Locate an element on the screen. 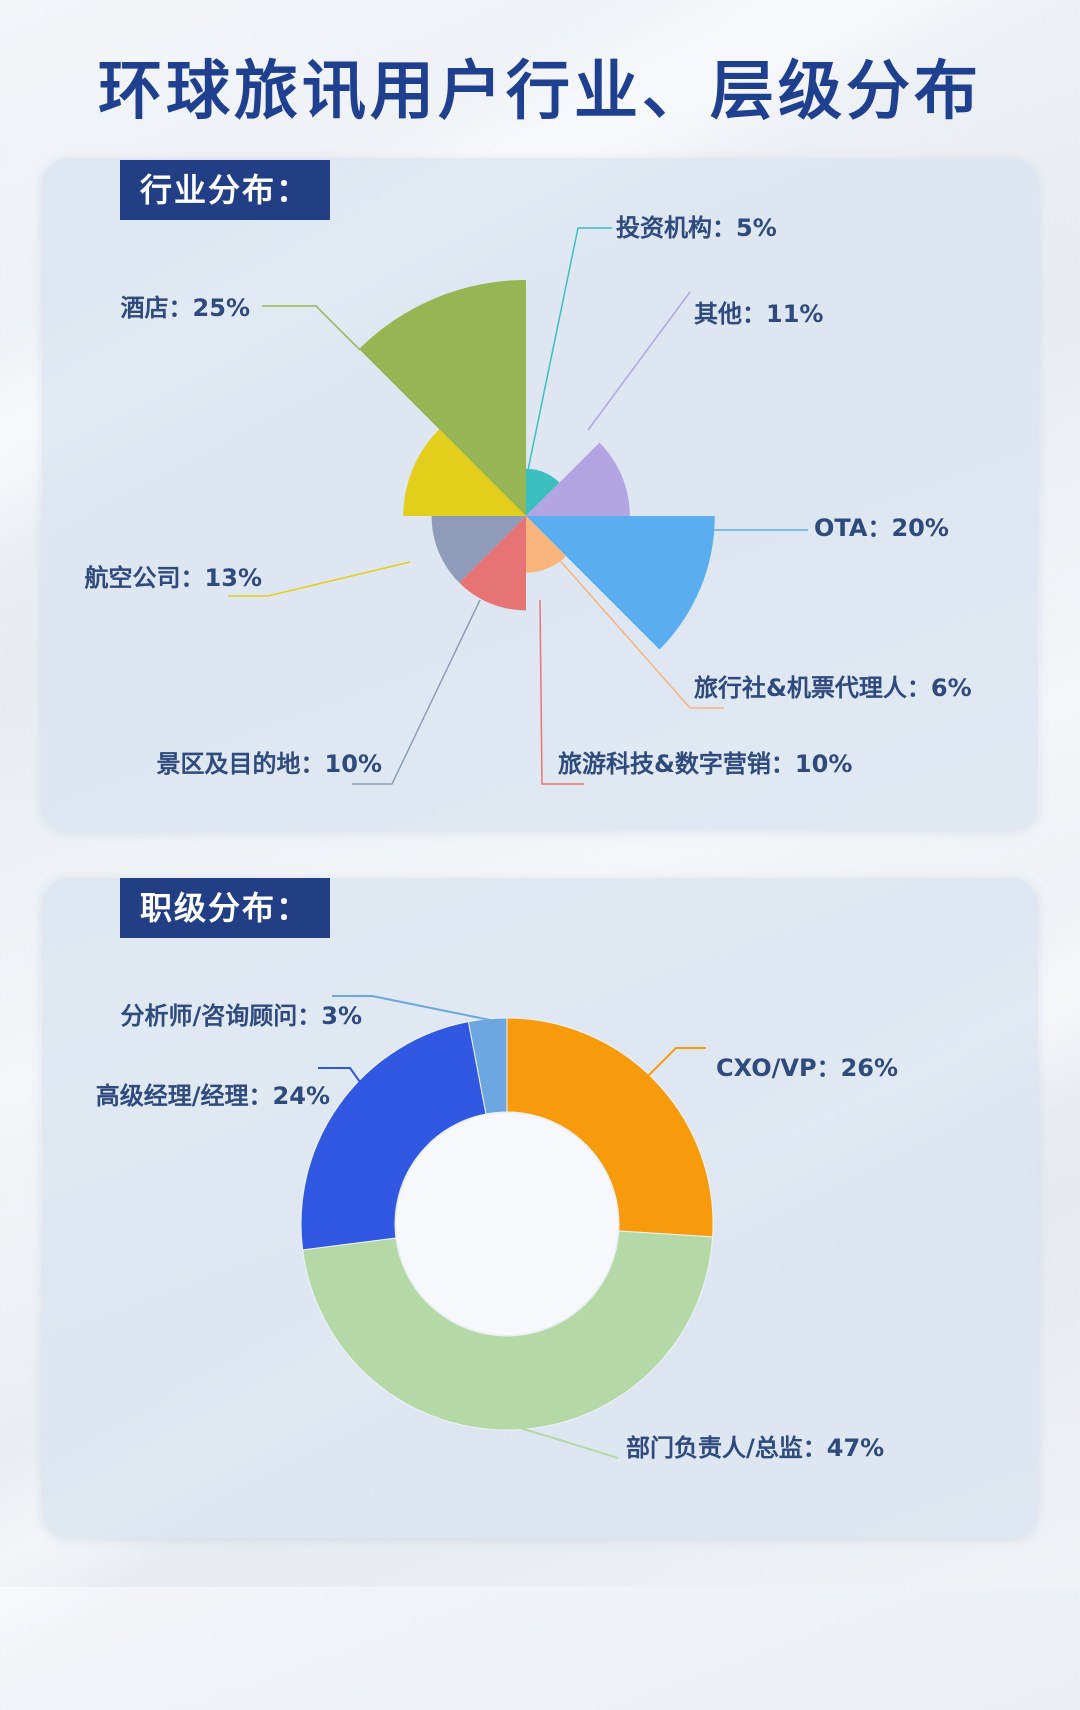  rose-label-0: 投资机构：5% is located at coordinates (696, 228).